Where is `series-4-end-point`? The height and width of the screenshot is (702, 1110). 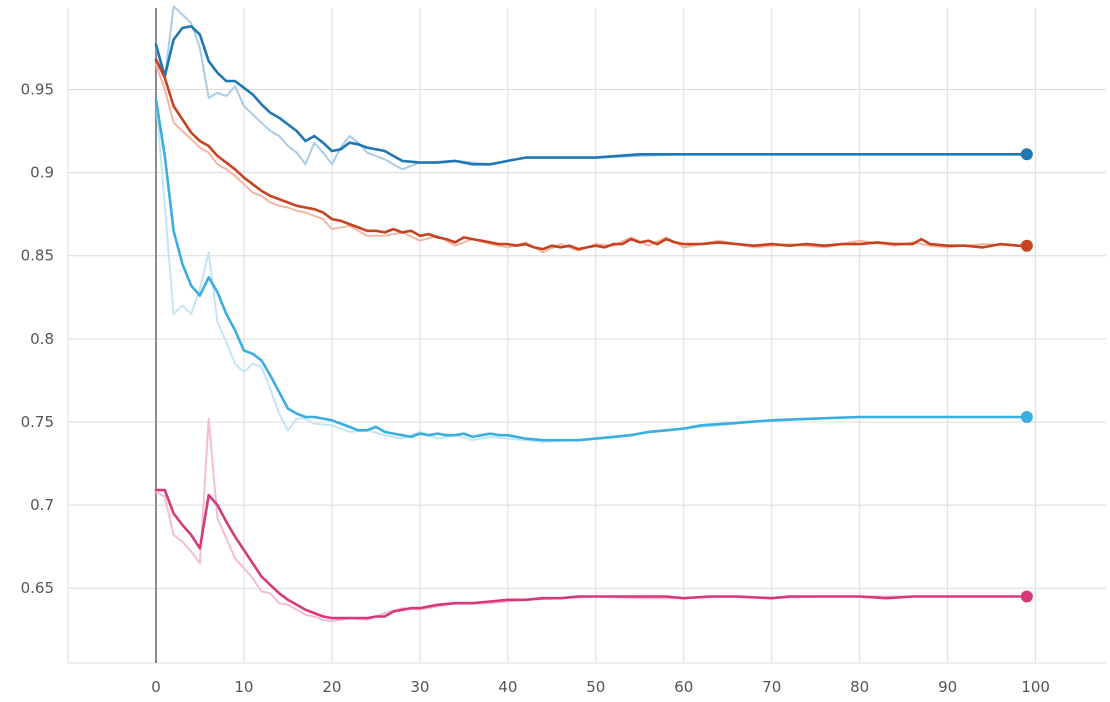 series-4-end-point is located at coordinates (1026, 596).